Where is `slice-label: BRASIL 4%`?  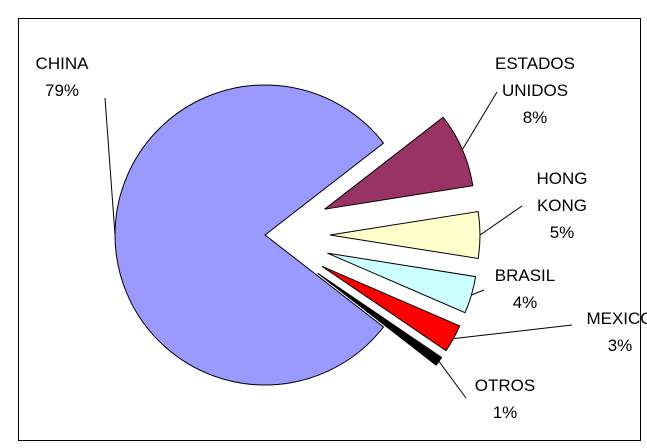
slice-label: BRASIL 4% is located at coordinates (525, 289).